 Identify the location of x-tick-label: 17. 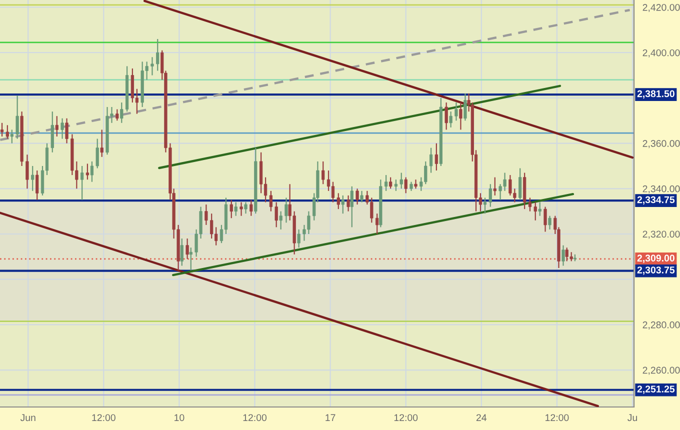
(331, 417).